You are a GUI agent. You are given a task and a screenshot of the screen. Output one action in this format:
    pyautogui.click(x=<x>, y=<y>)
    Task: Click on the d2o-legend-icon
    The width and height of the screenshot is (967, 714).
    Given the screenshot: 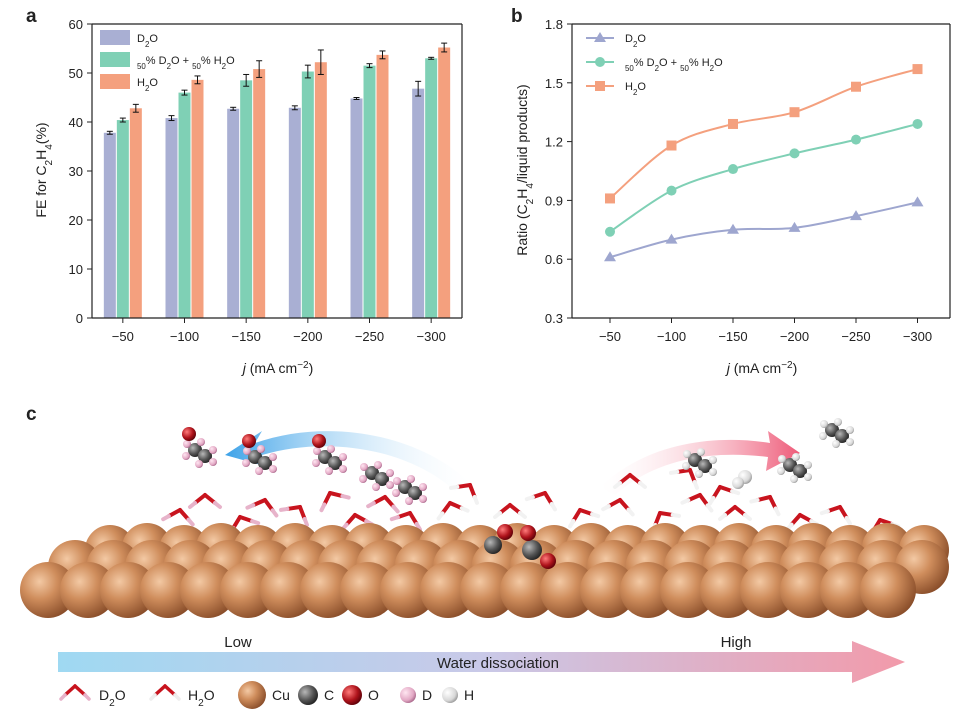 What is the action you would take?
    pyautogui.click(x=75, y=692)
    